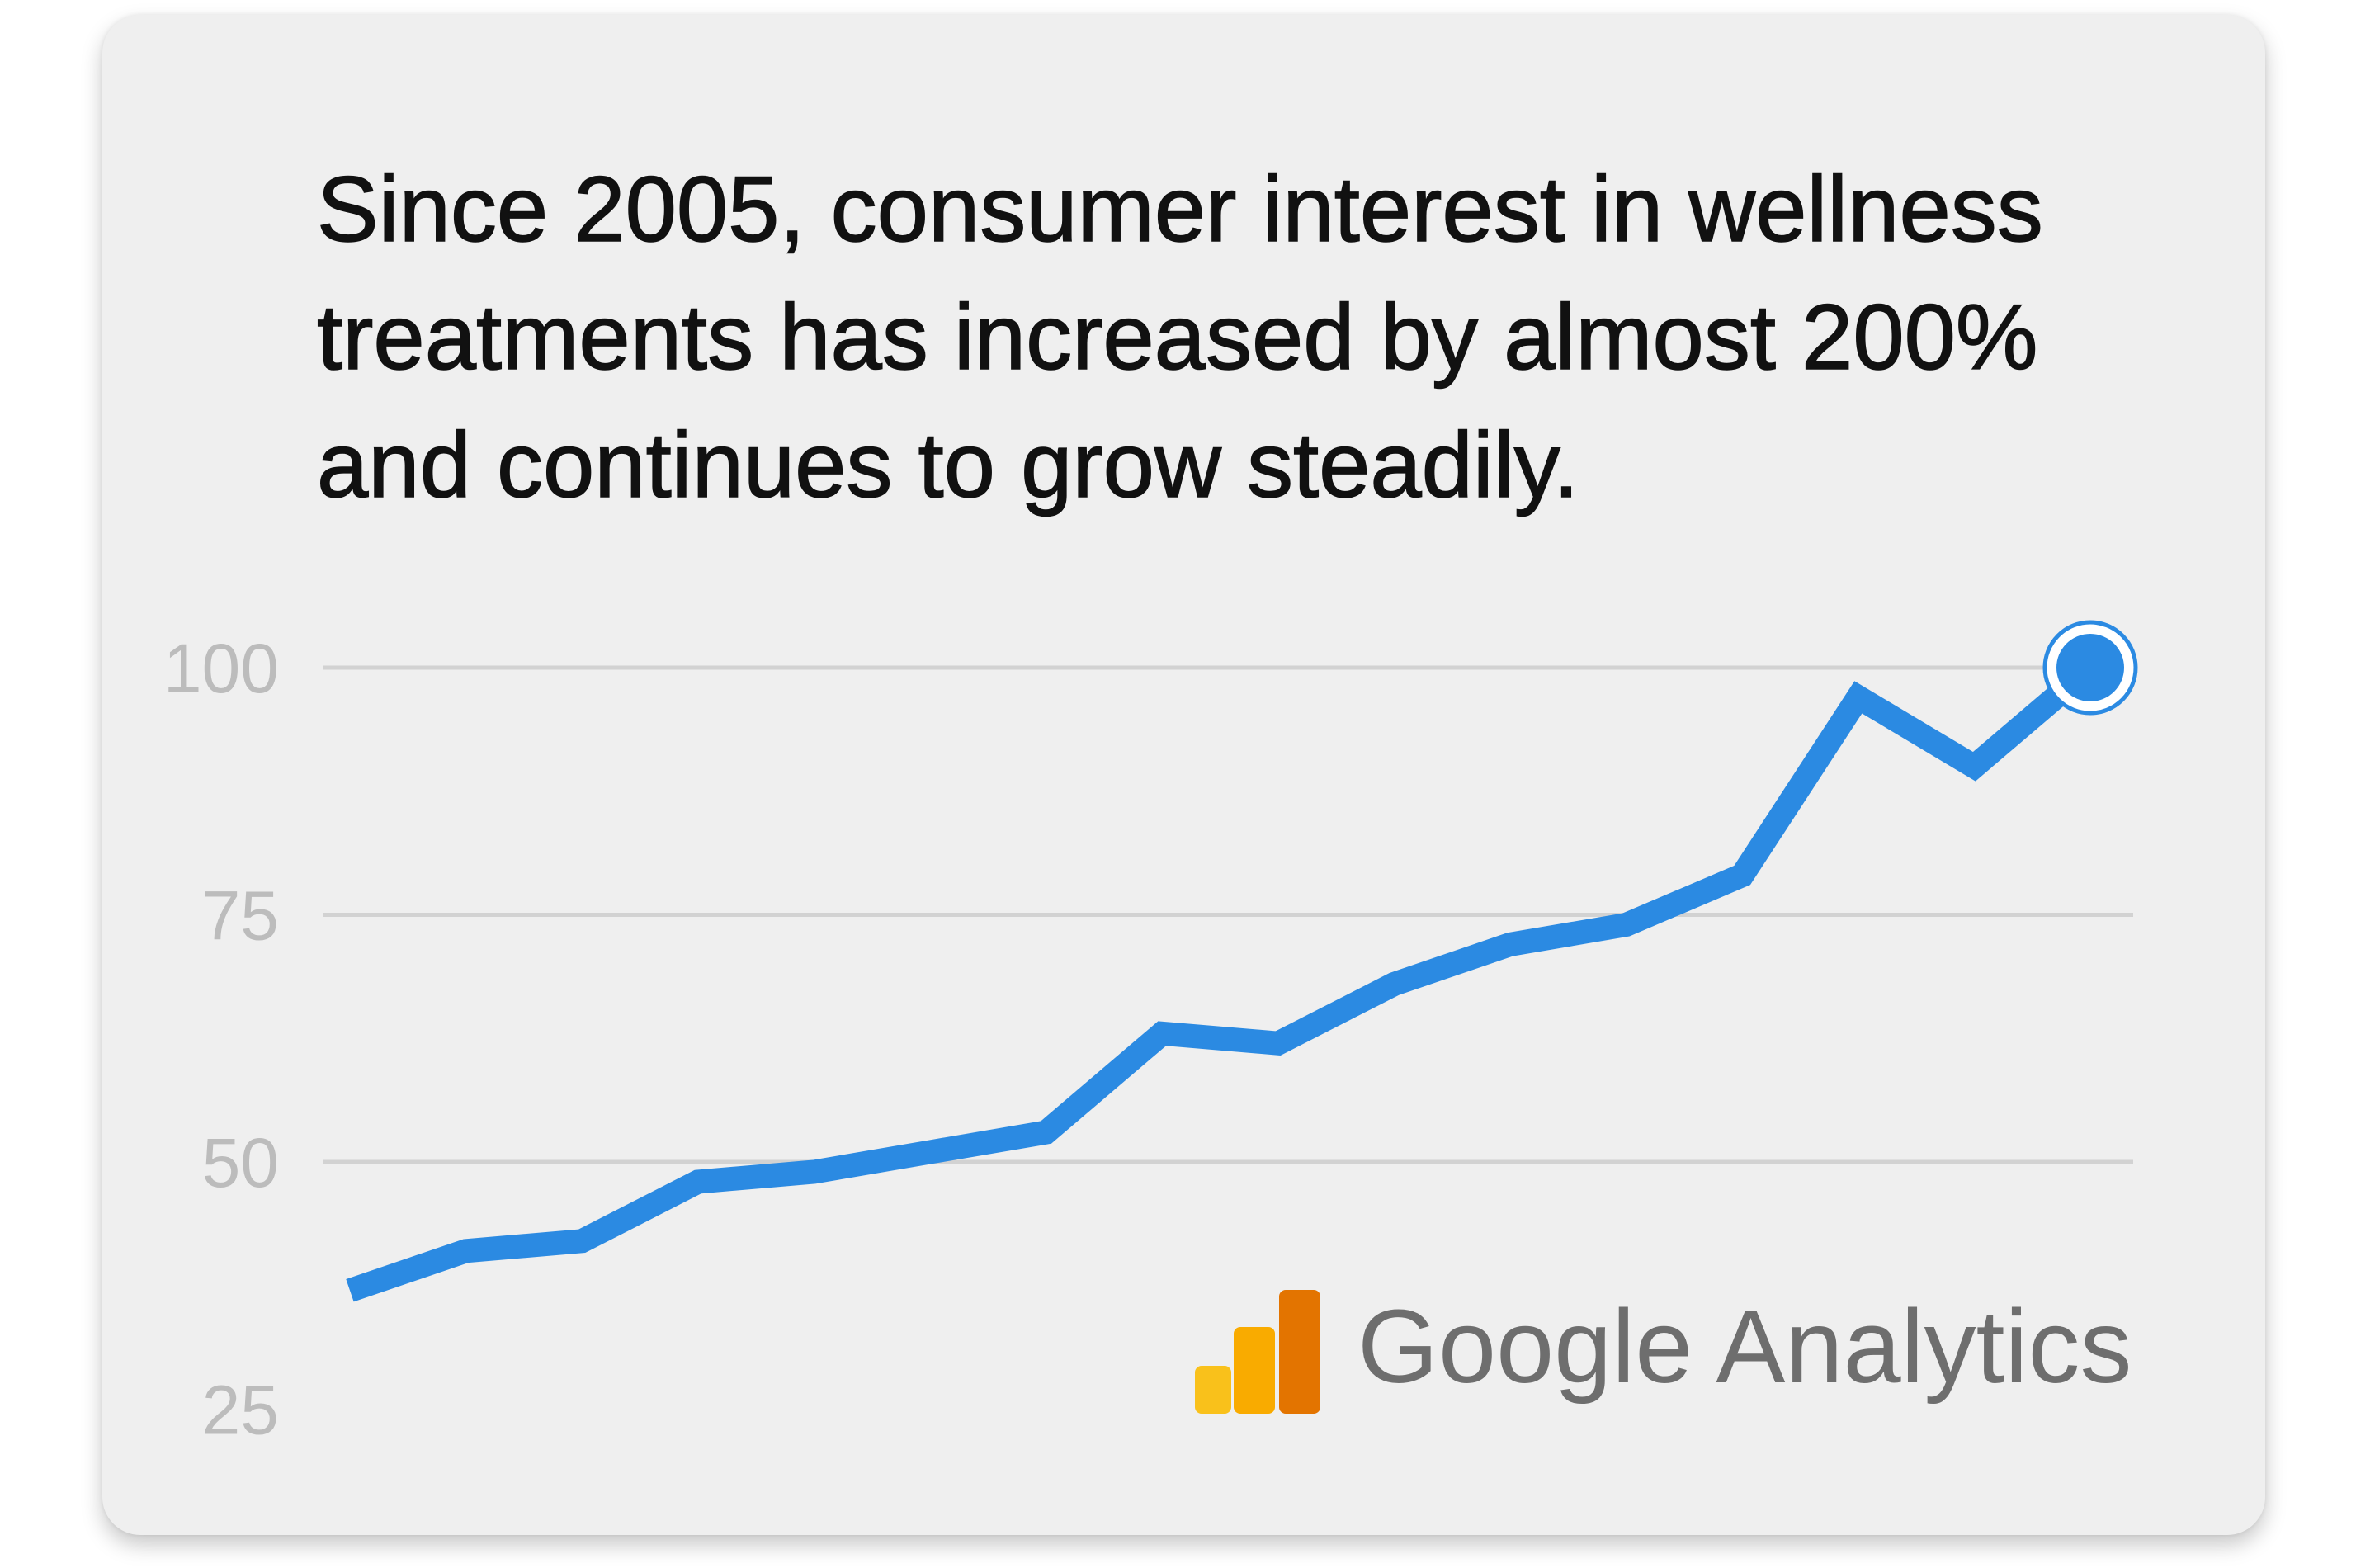 This screenshot has height=1568, width=2356. Describe the element at coordinates (1299, 1352) in the screenshot. I see `logo-bar-tall` at that location.